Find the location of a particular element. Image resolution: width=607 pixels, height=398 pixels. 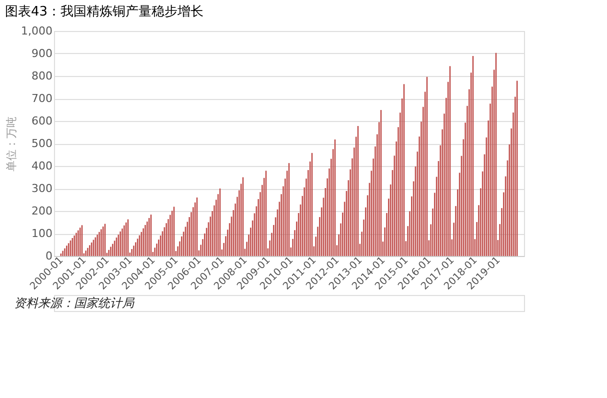

y-tick-label: 700 is located at coordinates (42, 98).